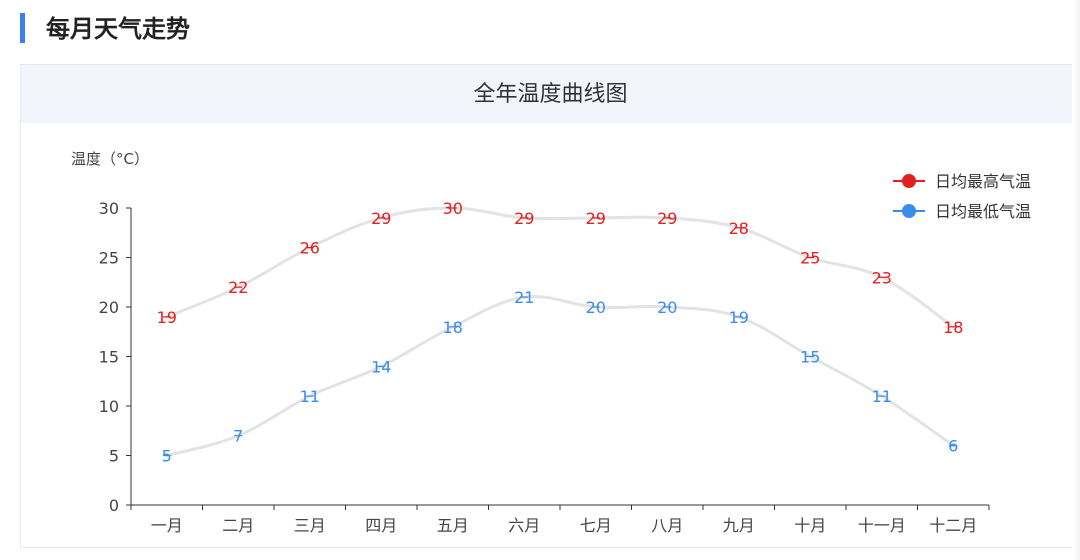  Describe the element at coordinates (453, 525) in the screenshot. I see `x-tick-label: 五月` at that location.